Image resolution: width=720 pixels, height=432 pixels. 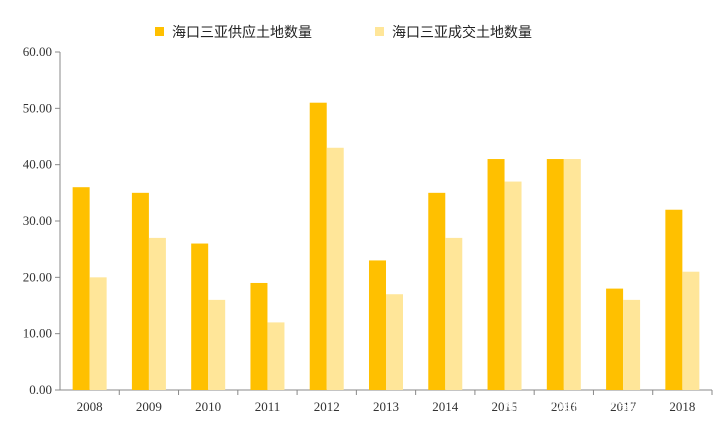 What do you see at coordinates (159, 31) in the screenshot?
I see `legend-swatch-supply` at bounding box center [159, 31].